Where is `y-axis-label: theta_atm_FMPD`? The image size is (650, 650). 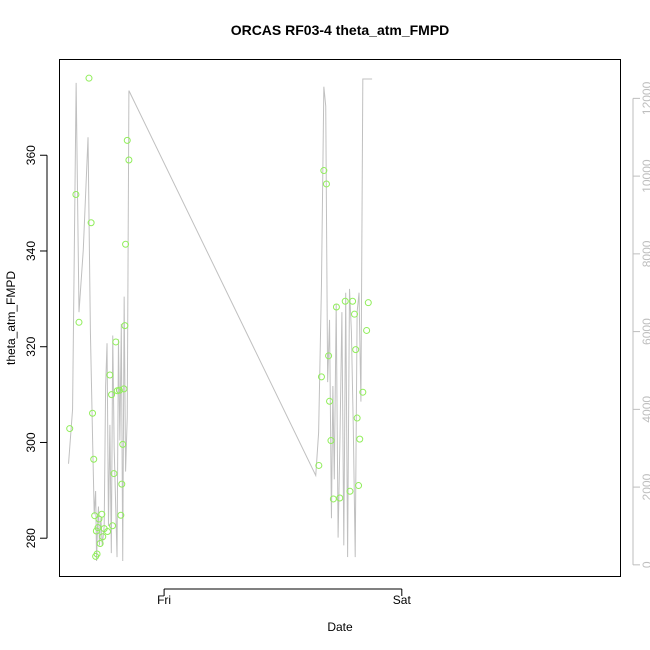 y-axis-label: theta_atm_FMPD is located at coordinates (11, 318).